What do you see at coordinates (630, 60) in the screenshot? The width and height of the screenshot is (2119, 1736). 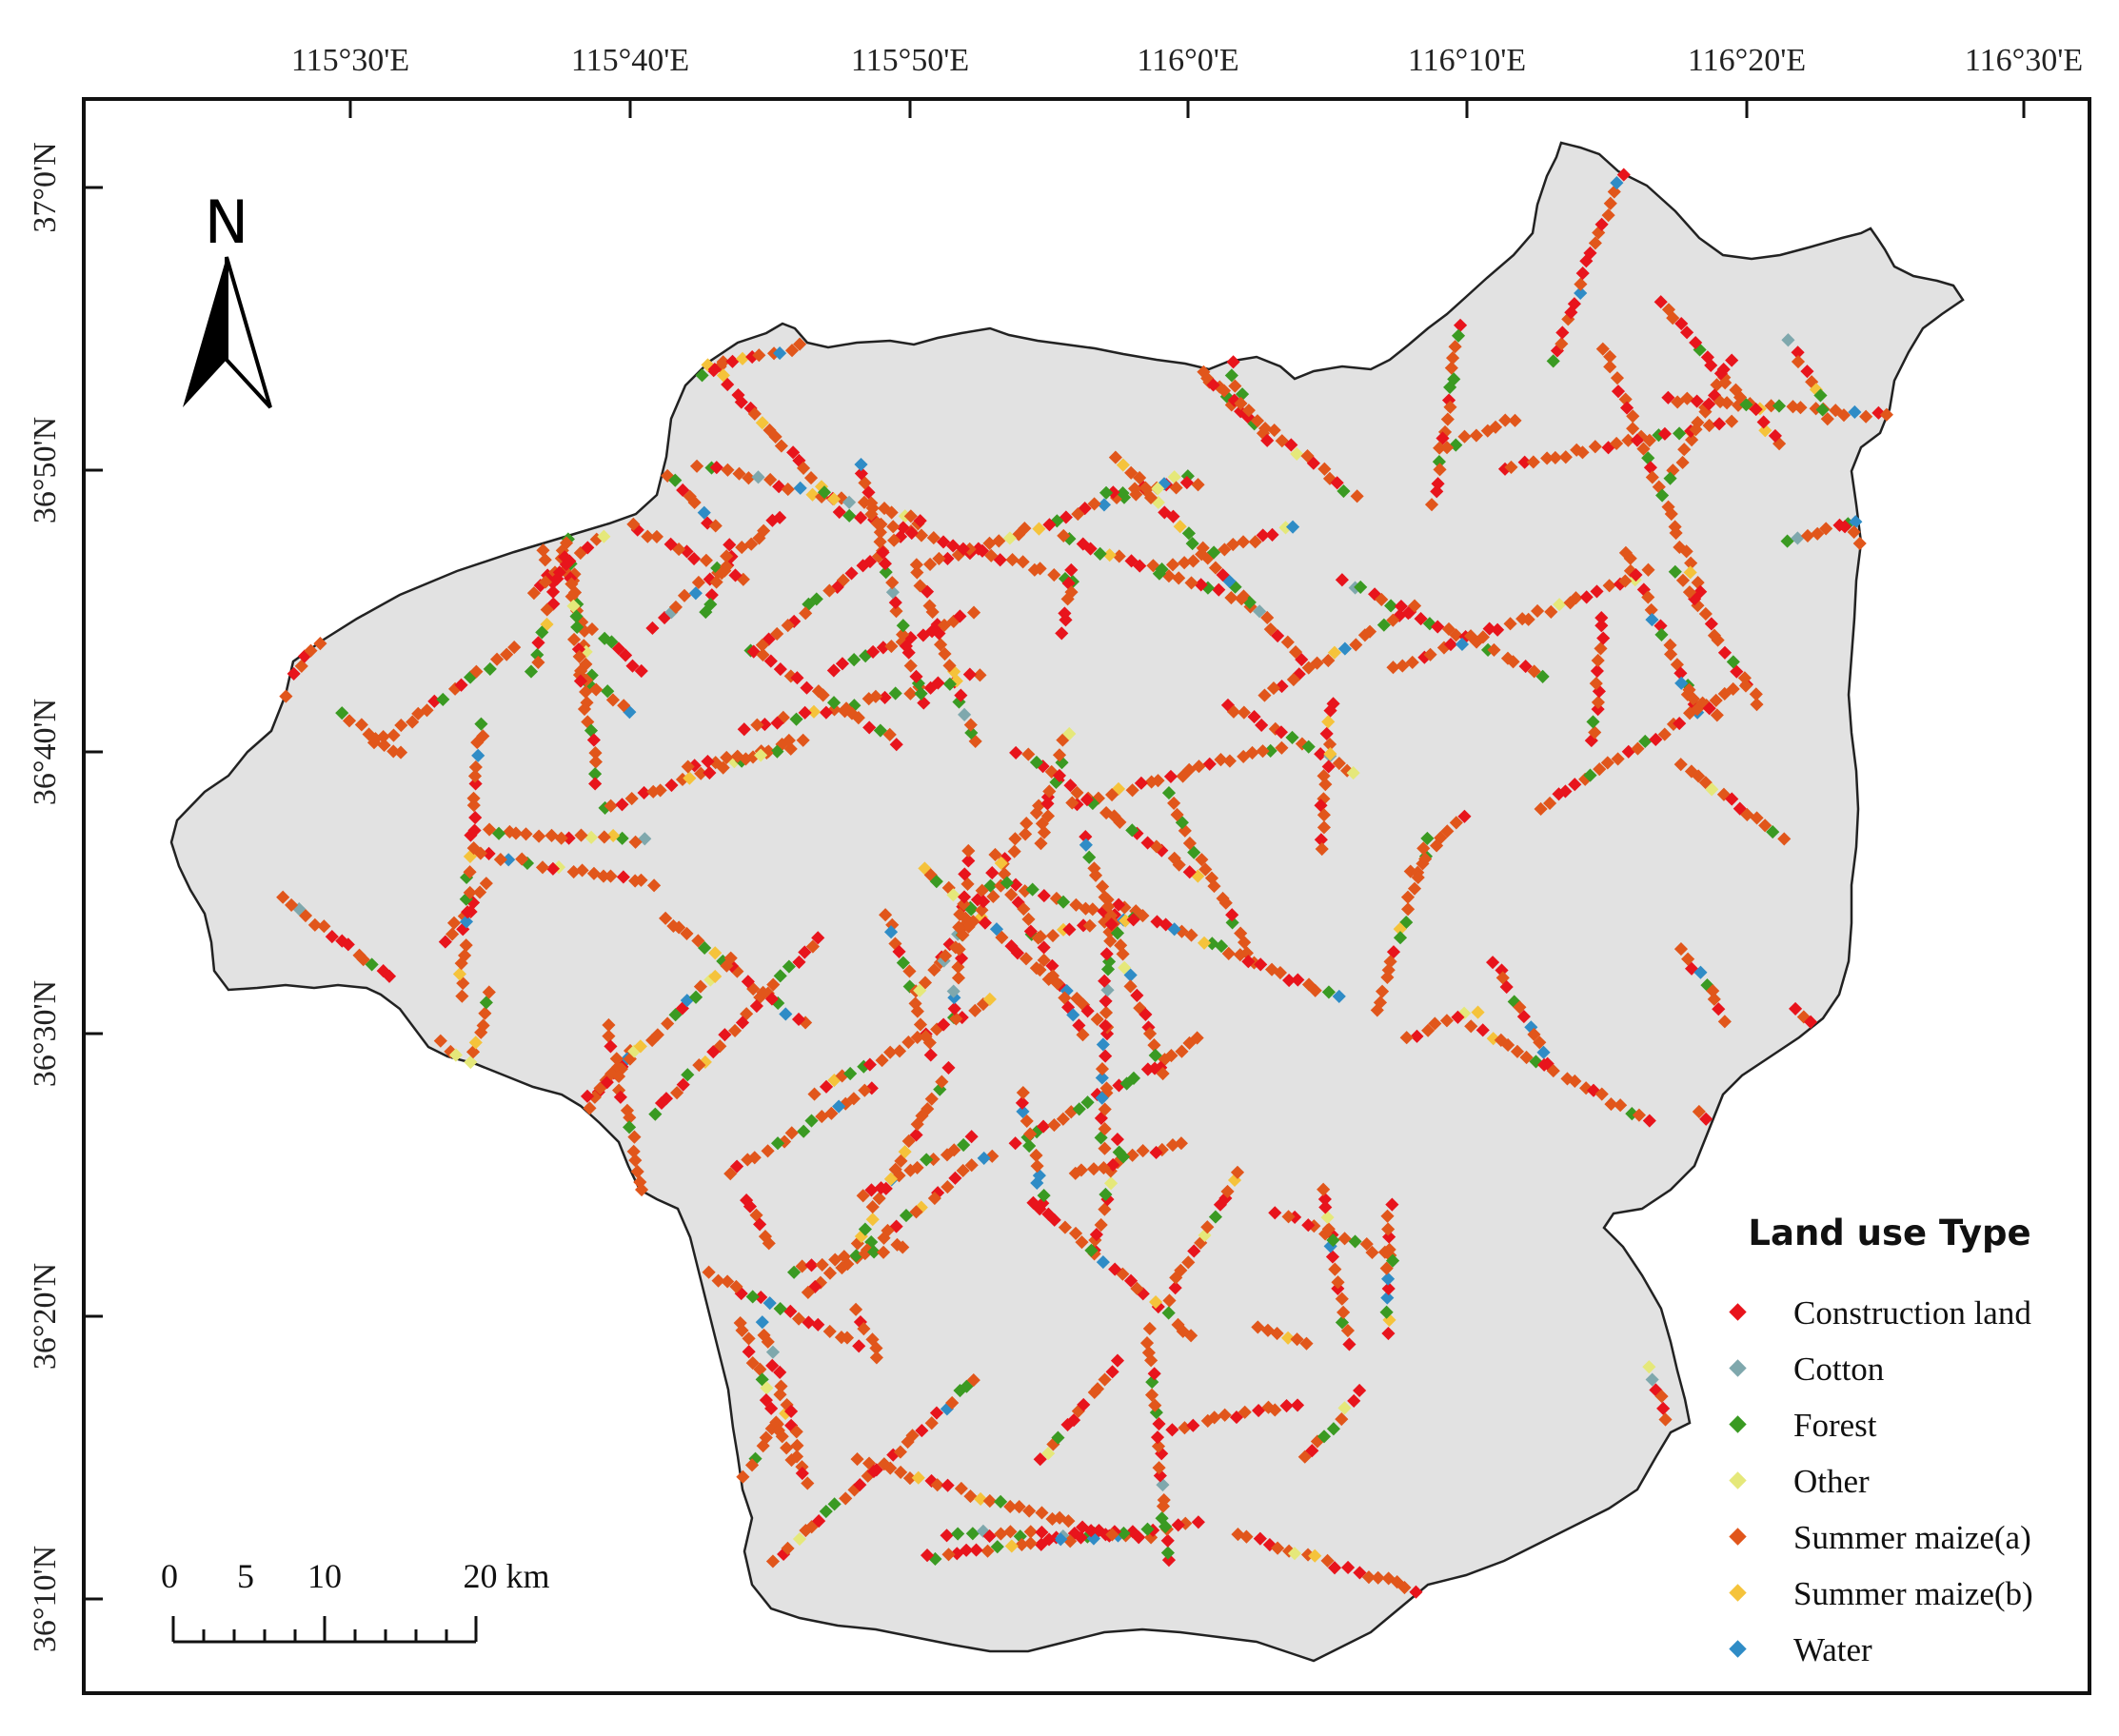 I see `longitude-label: 115°40'E` at bounding box center [630, 60].